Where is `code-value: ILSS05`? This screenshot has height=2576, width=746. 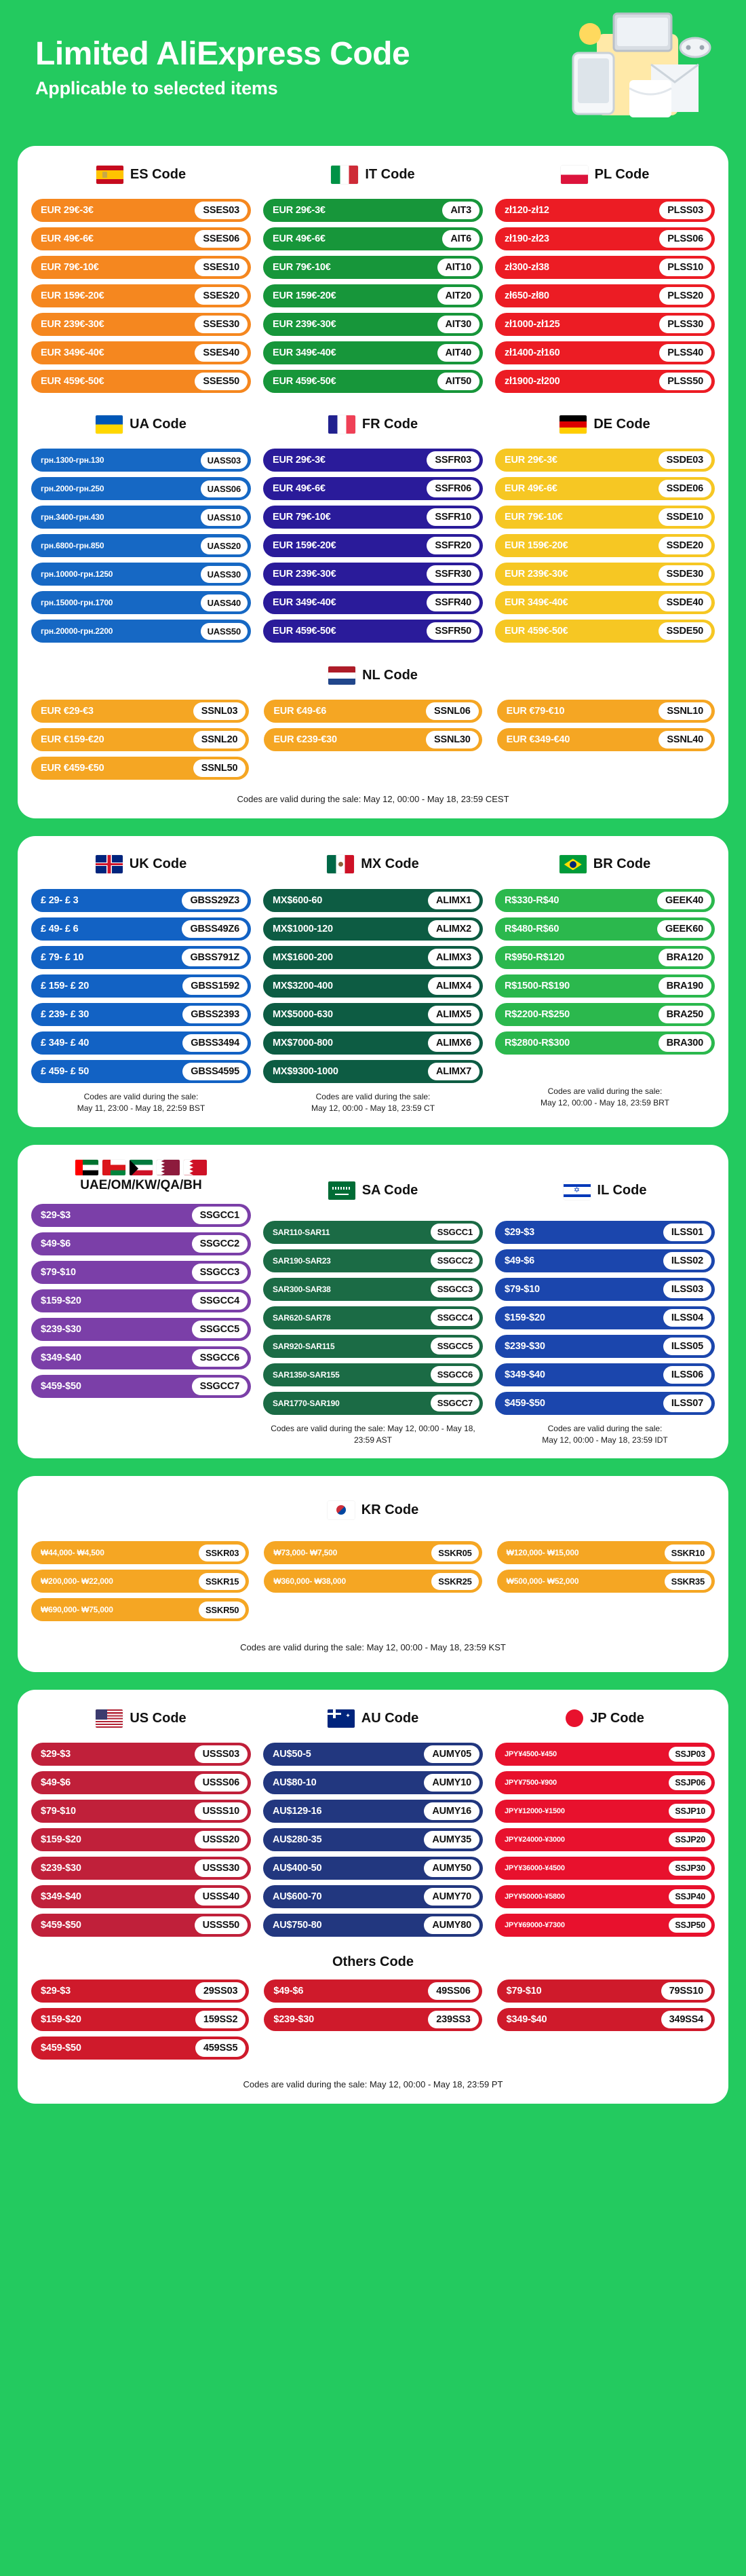
code-value: ILSS05 is located at coordinates (687, 1346).